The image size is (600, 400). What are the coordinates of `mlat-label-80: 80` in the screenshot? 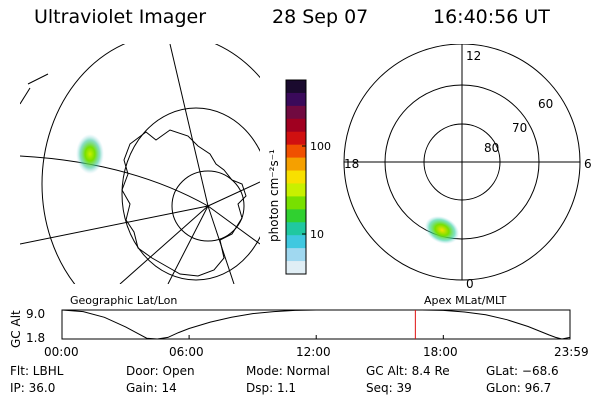 It's located at (491, 148).